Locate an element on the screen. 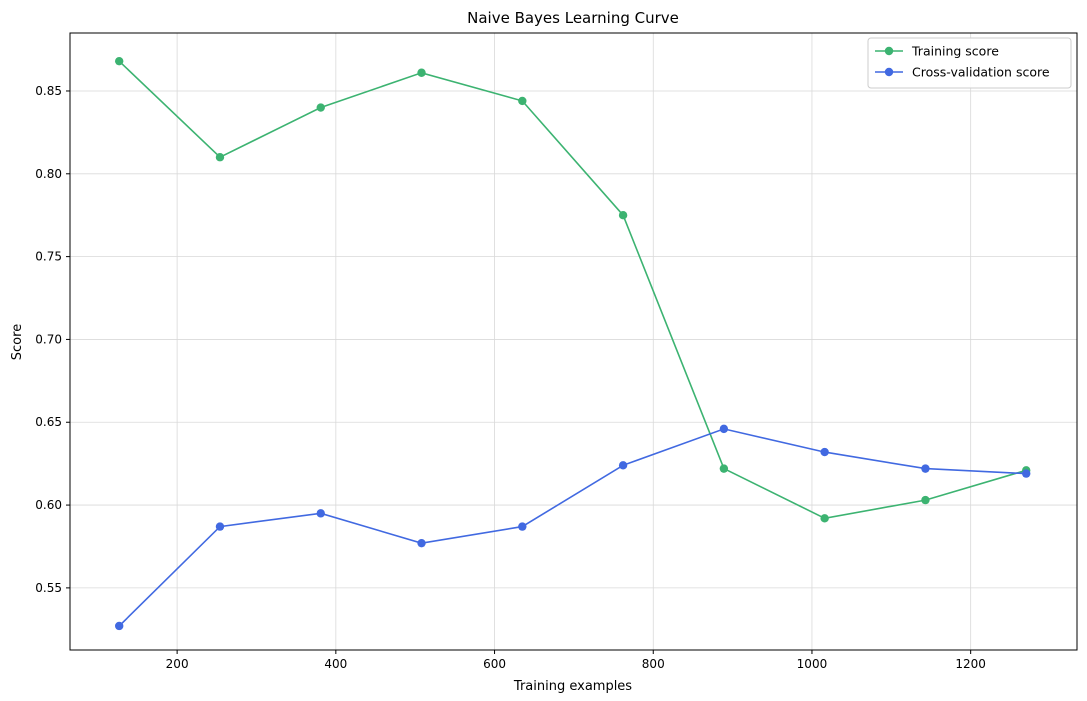 This screenshot has height=701, width=1087. y-tick-label: 0.60 is located at coordinates (48, 505).